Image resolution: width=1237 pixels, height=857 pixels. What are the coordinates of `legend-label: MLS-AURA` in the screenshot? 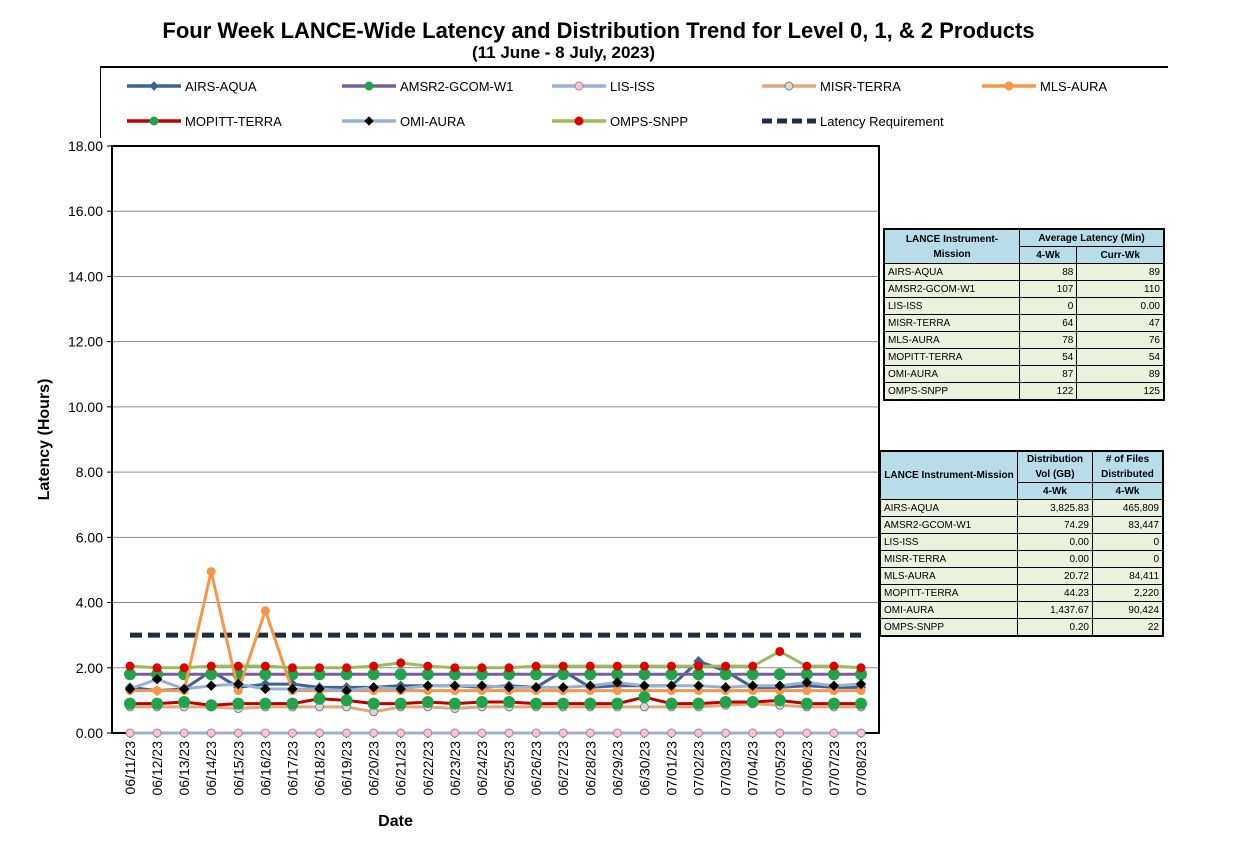 It's located at (1074, 86).